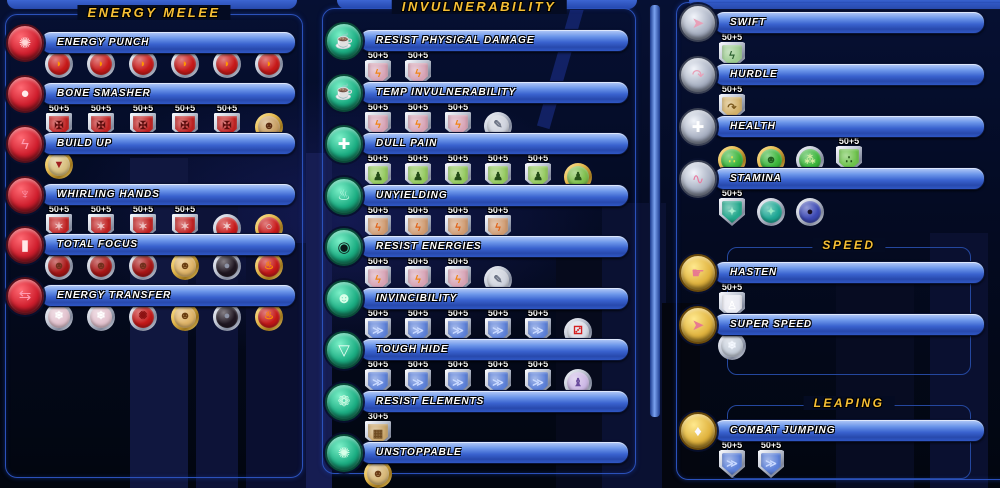 The image size is (1000, 488). Describe the element at coordinates (698, 23) in the screenshot. I see `swift-icon: ➤` at that location.